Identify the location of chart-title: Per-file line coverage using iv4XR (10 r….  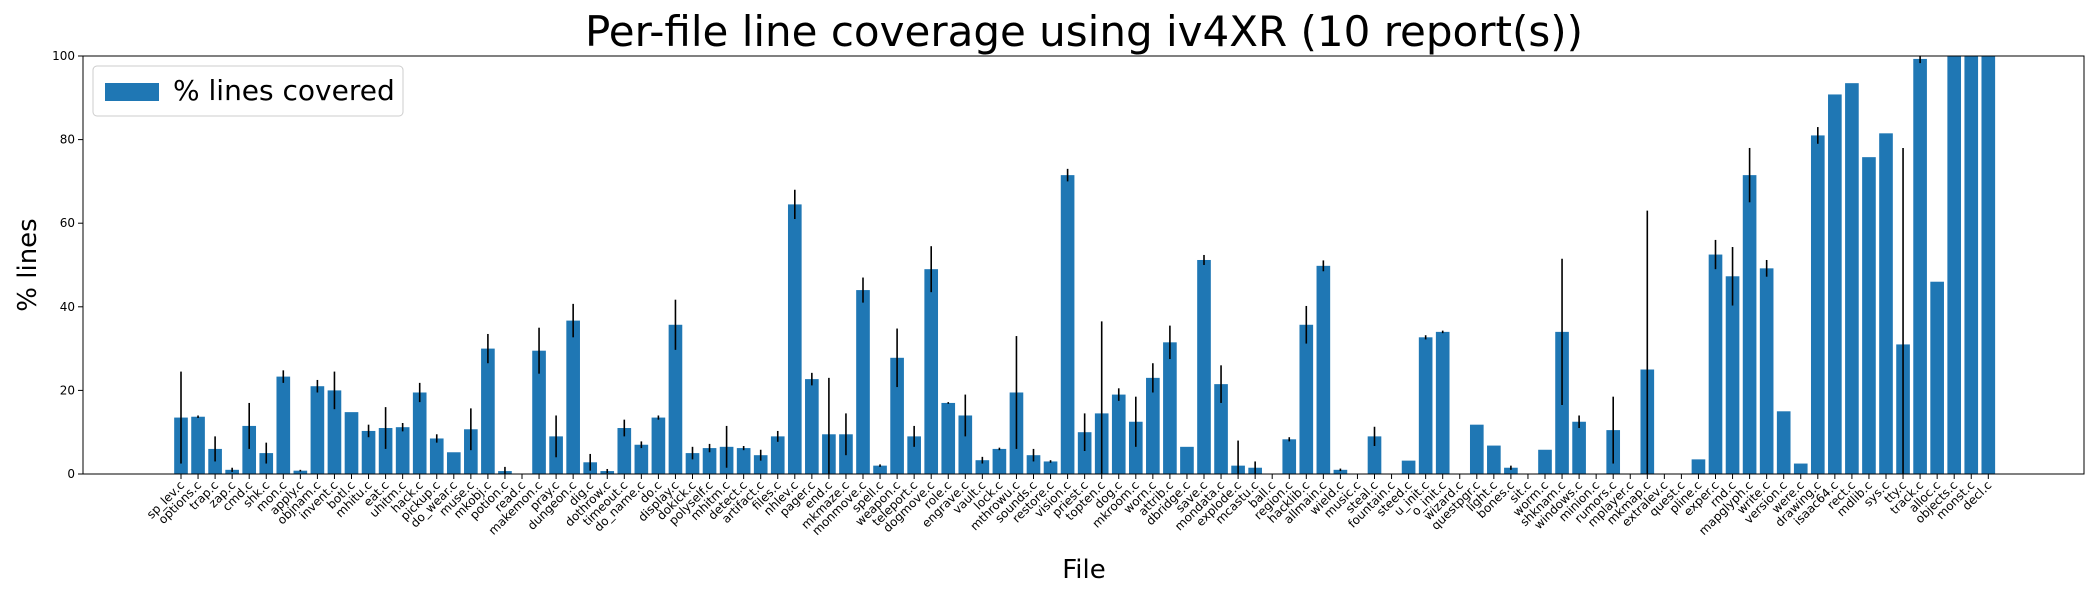
(1084, 31).